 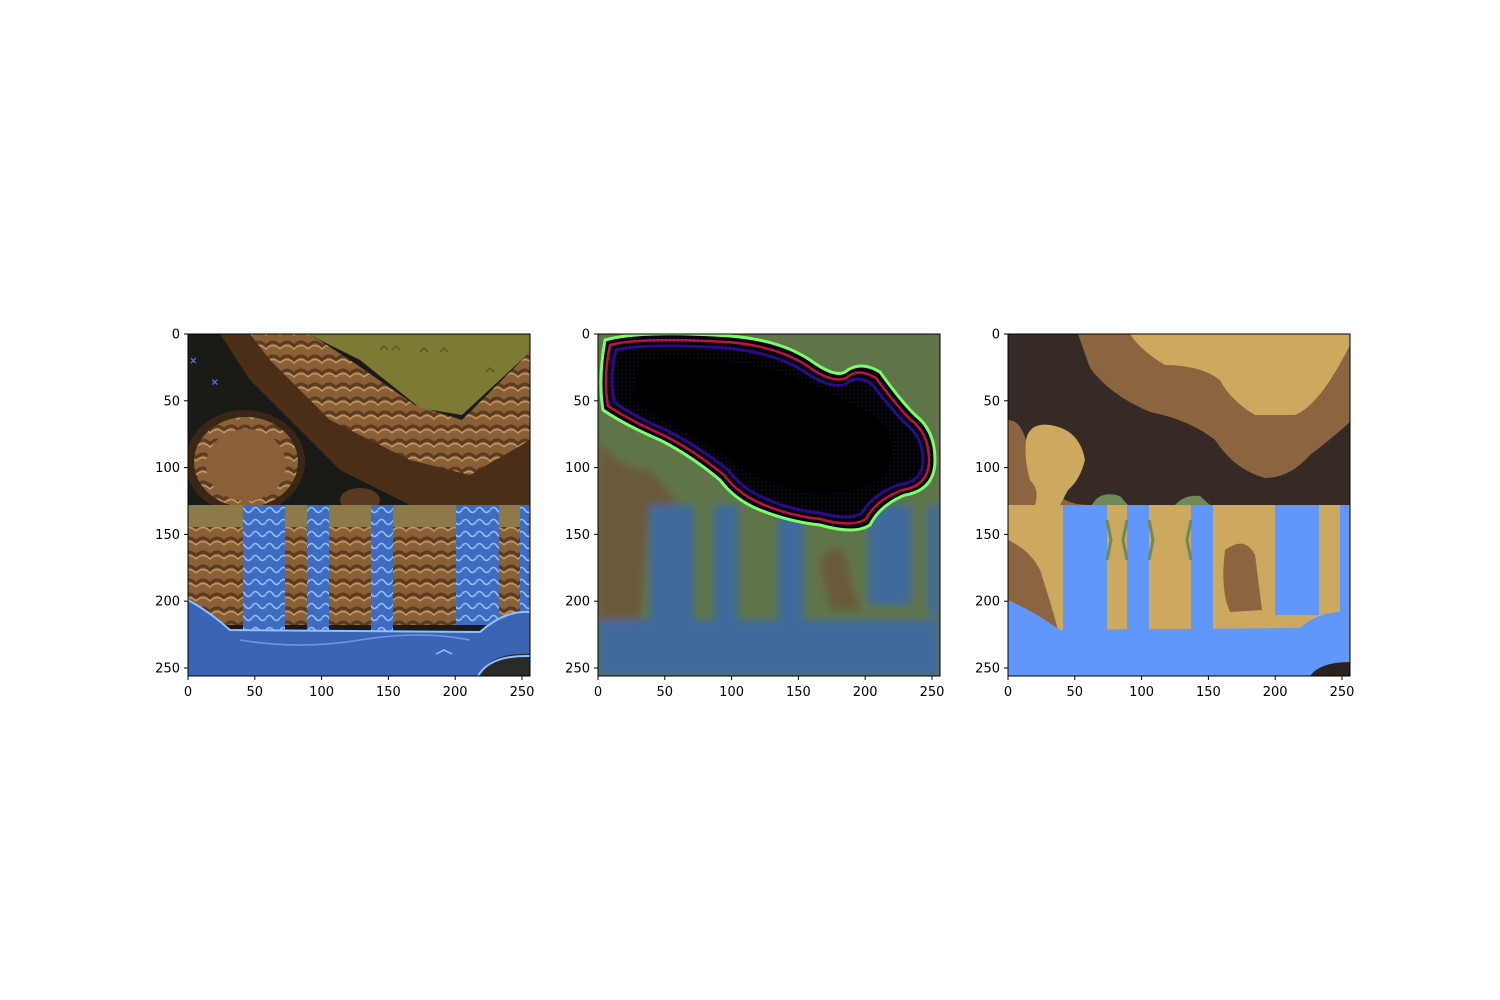 I want to click on reconstruction-panel: 0 50 100 150 200 250 0 50 100 150 200 250, so click(x=754, y=514).